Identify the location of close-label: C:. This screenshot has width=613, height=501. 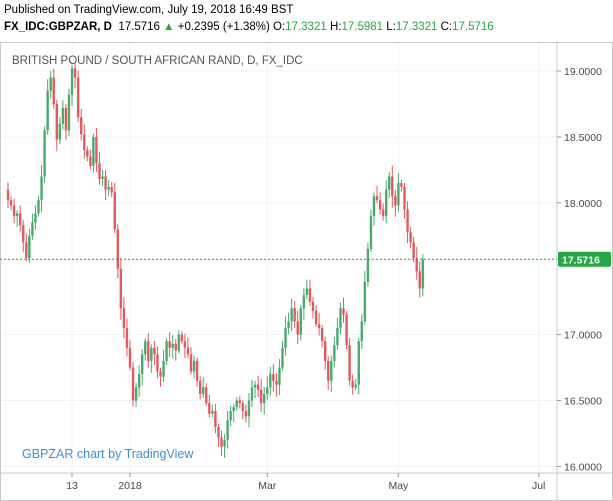
(446, 27).